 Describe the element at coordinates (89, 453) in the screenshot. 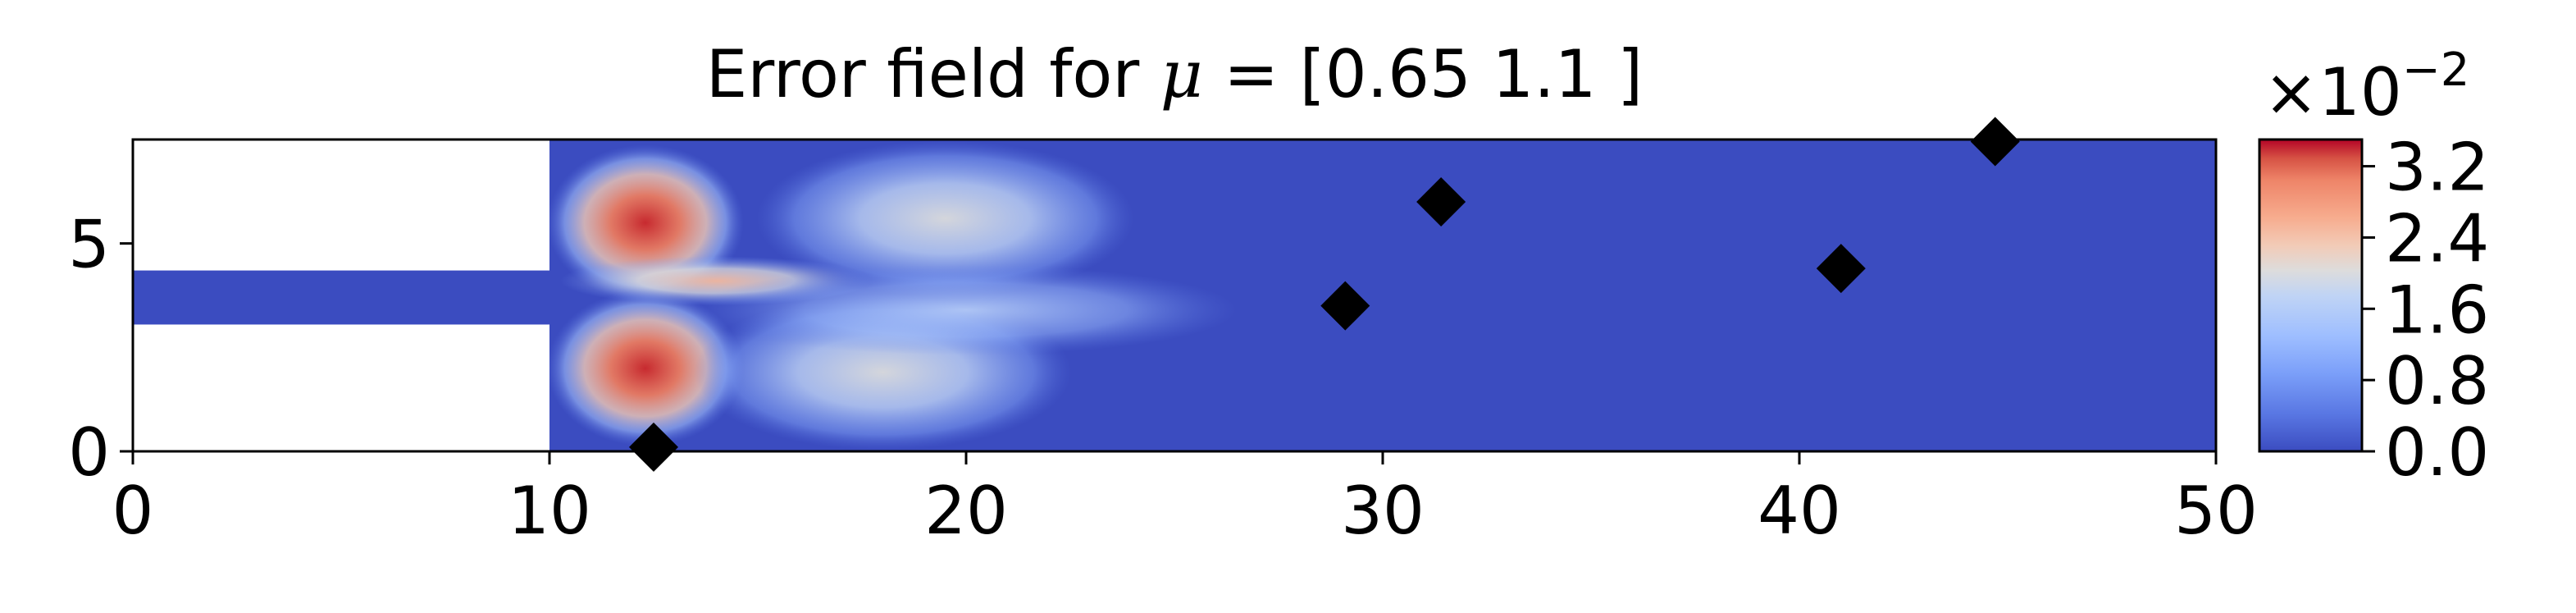

I see `y-tick-label-0: 0` at that location.